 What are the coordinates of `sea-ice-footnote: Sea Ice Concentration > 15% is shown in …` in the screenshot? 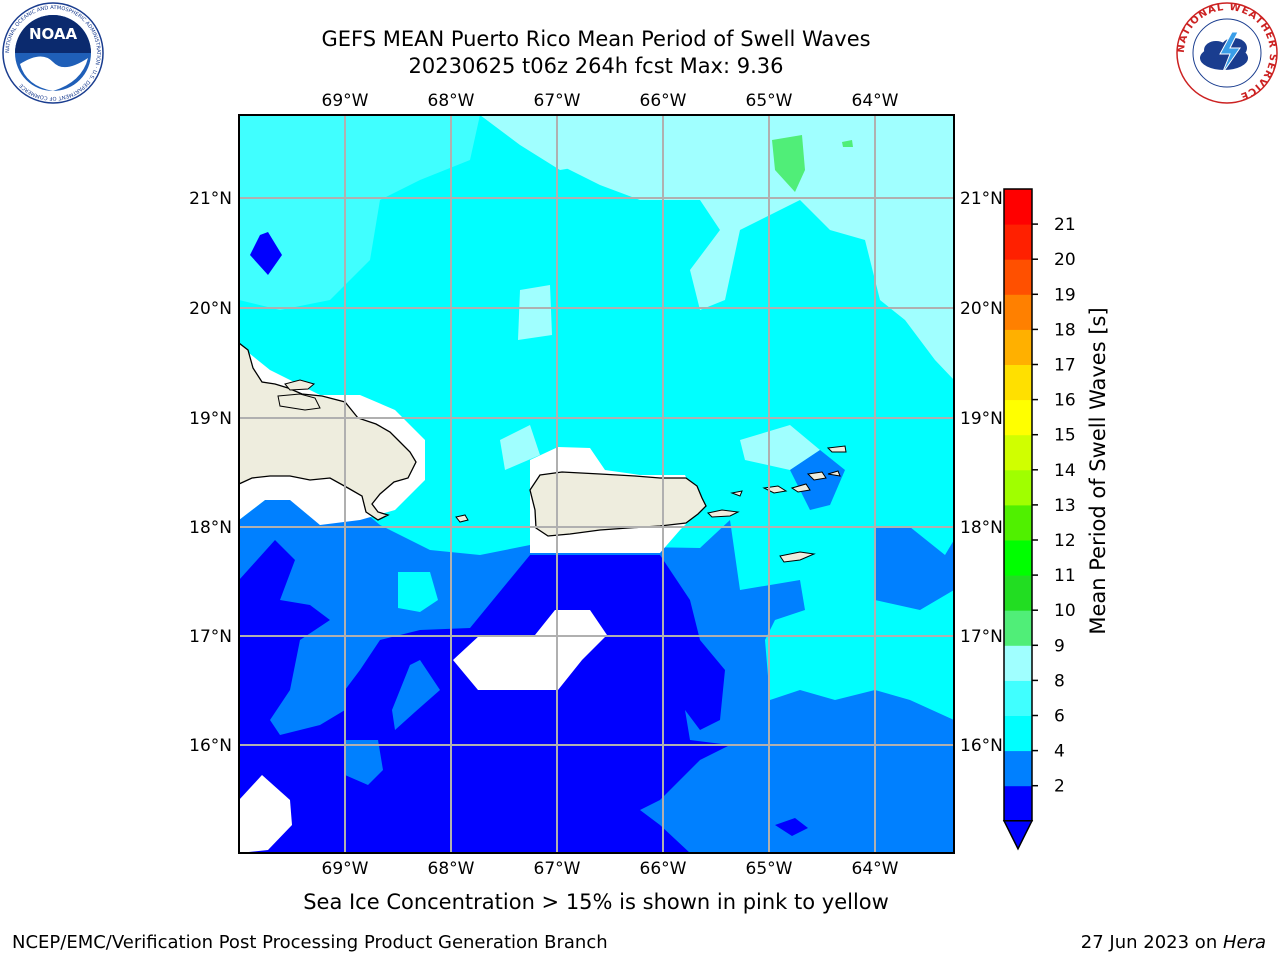 It's located at (596, 902).